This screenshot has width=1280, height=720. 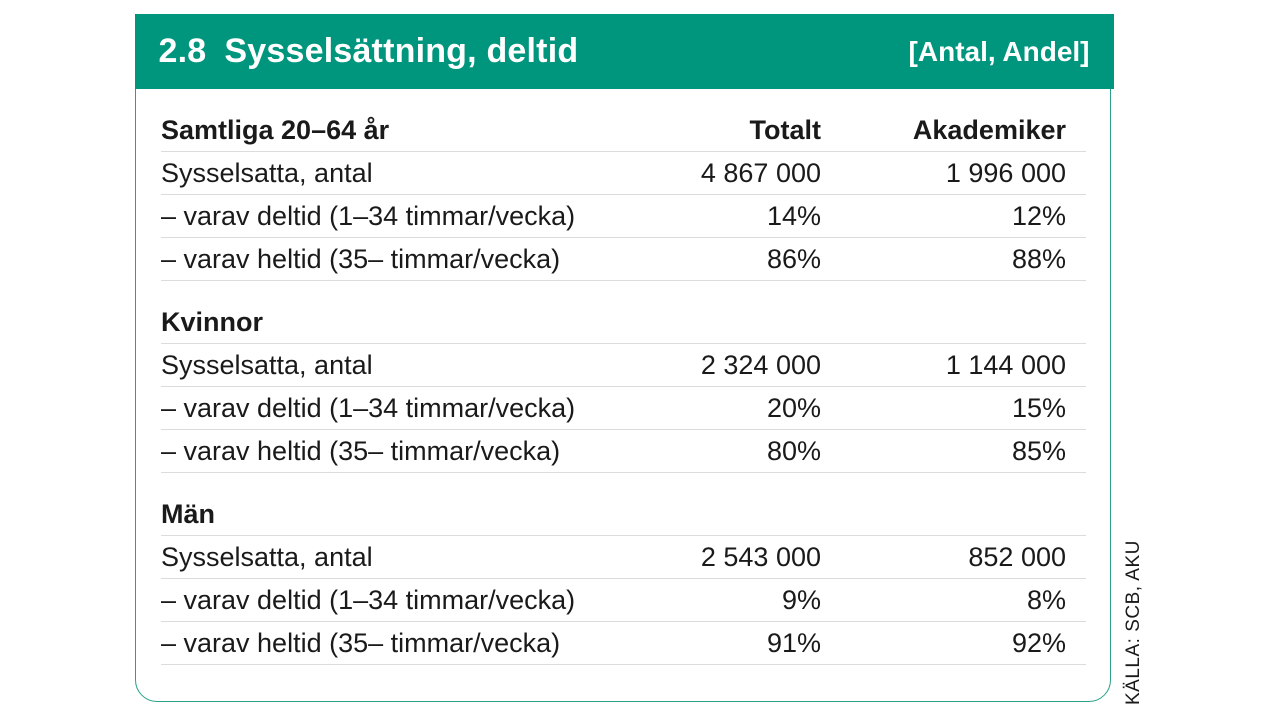 What do you see at coordinates (1005, 172) in the screenshot?
I see `cell-akademiker: 1 996 000` at bounding box center [1005, 172].